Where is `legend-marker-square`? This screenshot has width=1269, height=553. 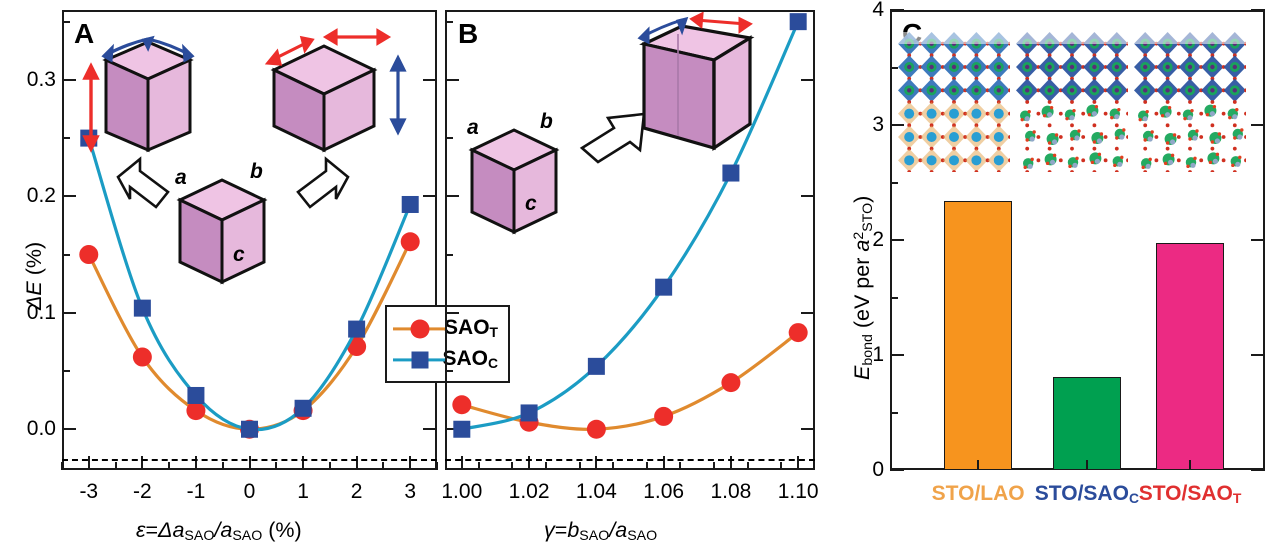 legend-marker-square is located at coordinates (420, 359).